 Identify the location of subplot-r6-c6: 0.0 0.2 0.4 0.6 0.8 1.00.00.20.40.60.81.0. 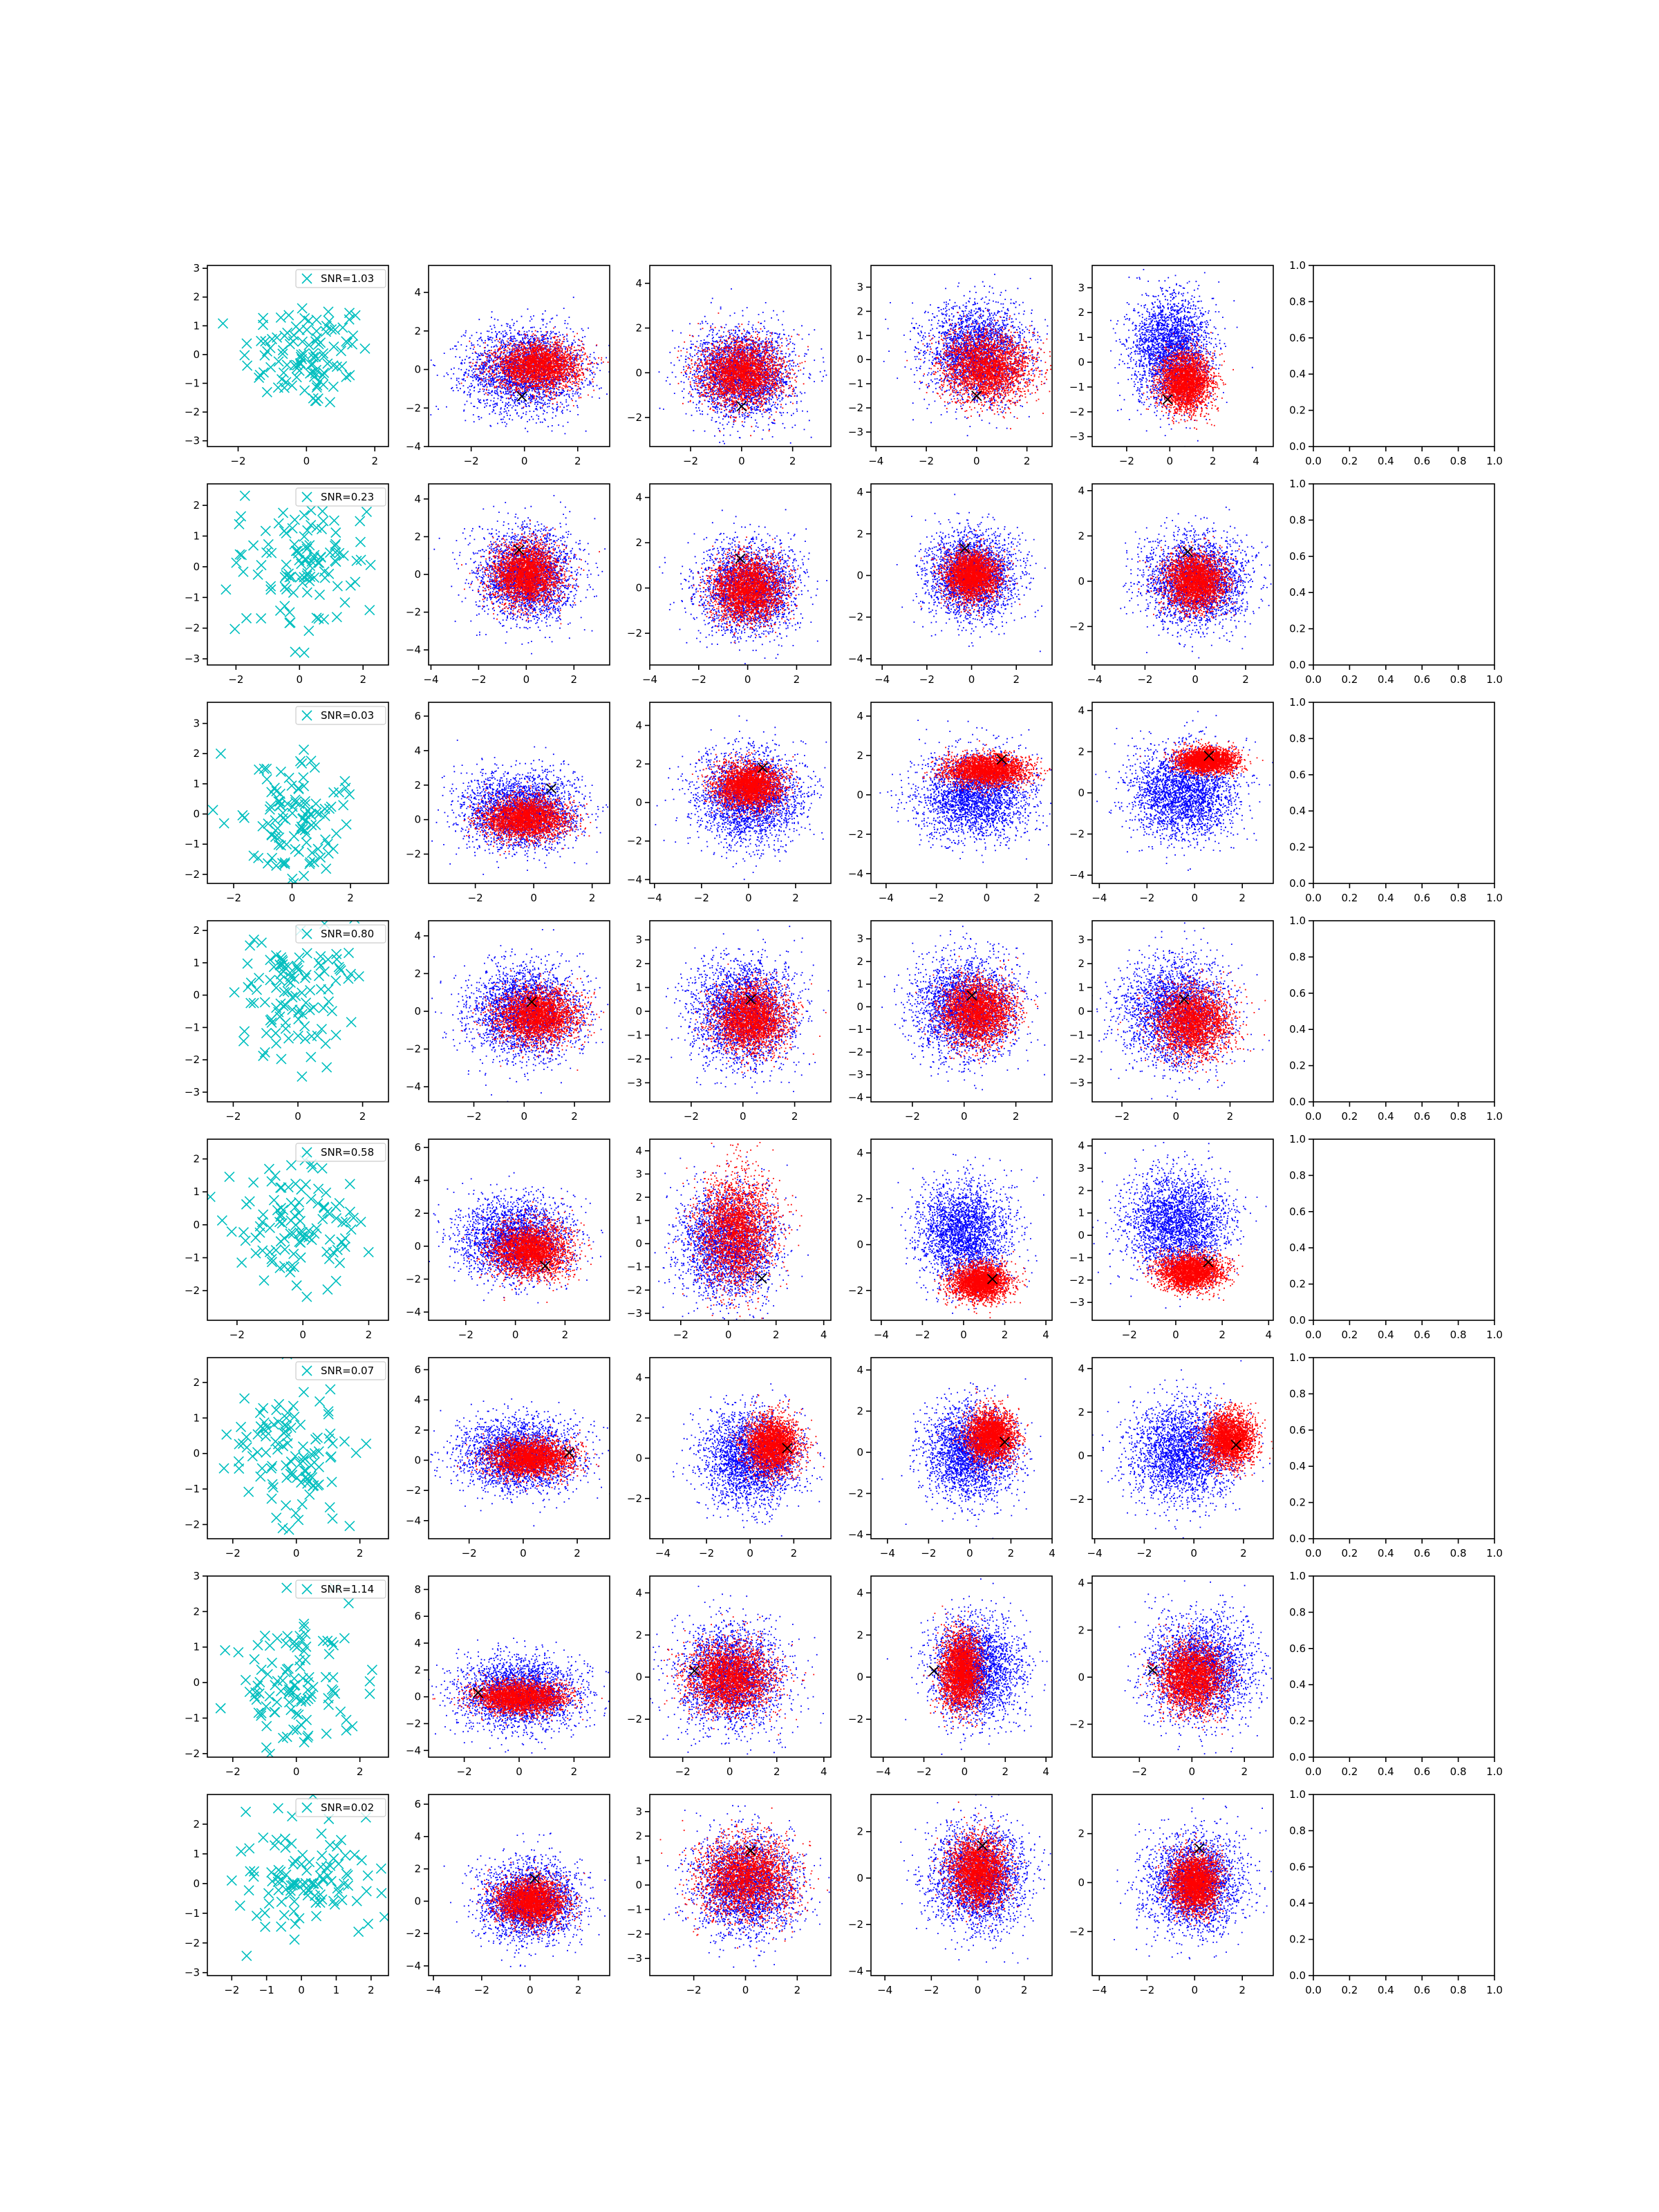
(1396, 1455).